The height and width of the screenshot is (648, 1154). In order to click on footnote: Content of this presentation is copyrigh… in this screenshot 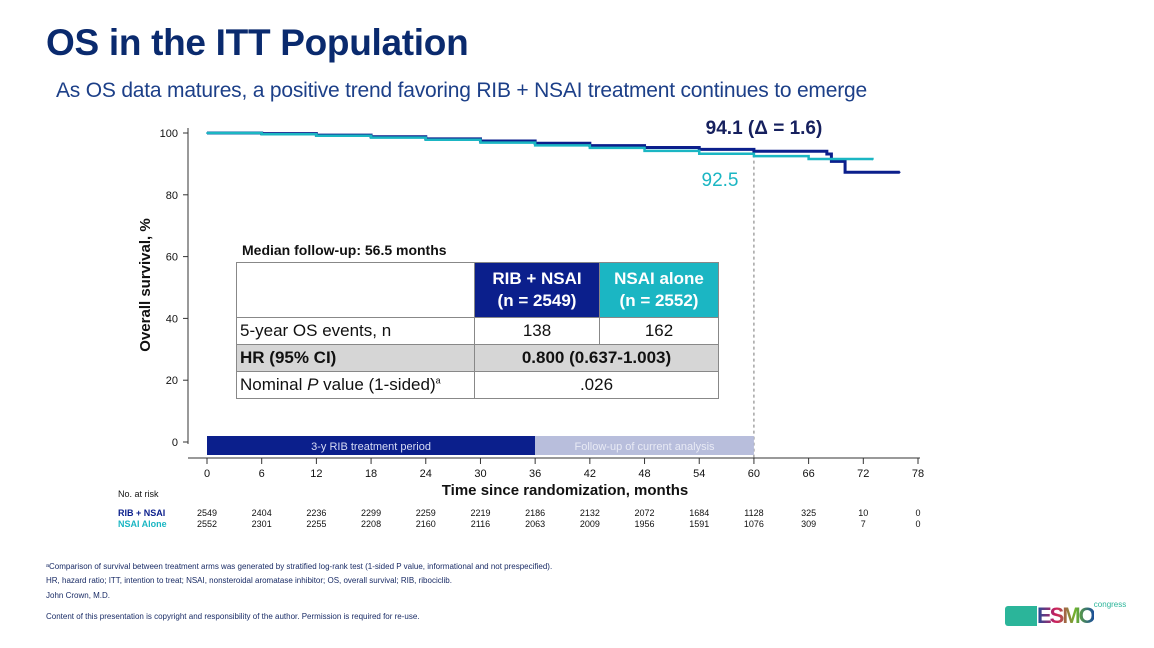, I will do `click(233, 616)`.